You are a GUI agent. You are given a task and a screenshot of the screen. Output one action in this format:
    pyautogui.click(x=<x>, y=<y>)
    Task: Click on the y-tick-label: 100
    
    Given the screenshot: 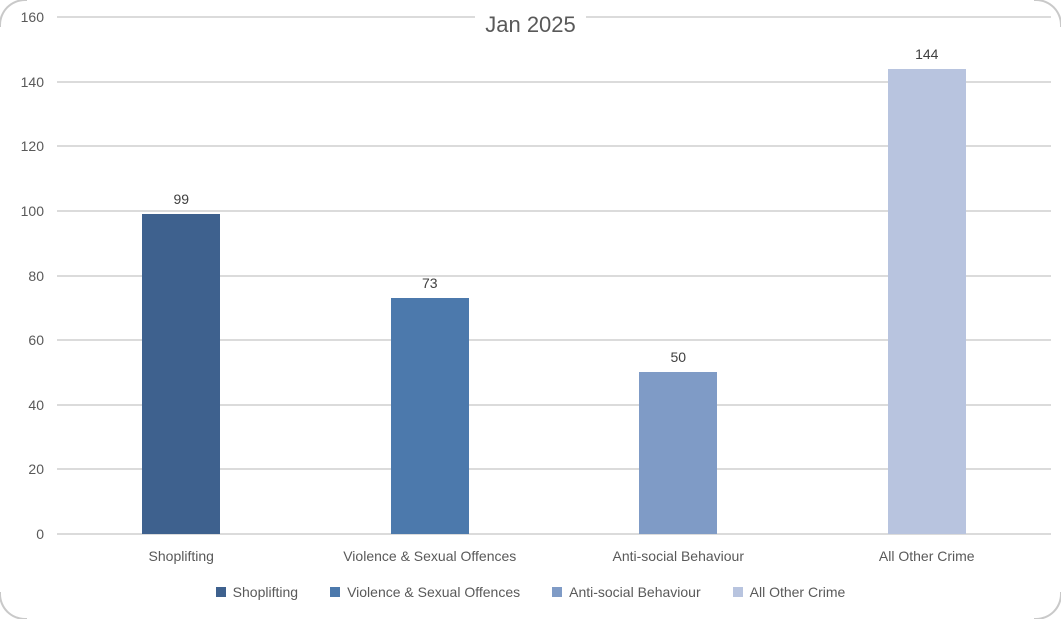 What is the action you would take?
    pyautogui.click(x=32, y=210)
    